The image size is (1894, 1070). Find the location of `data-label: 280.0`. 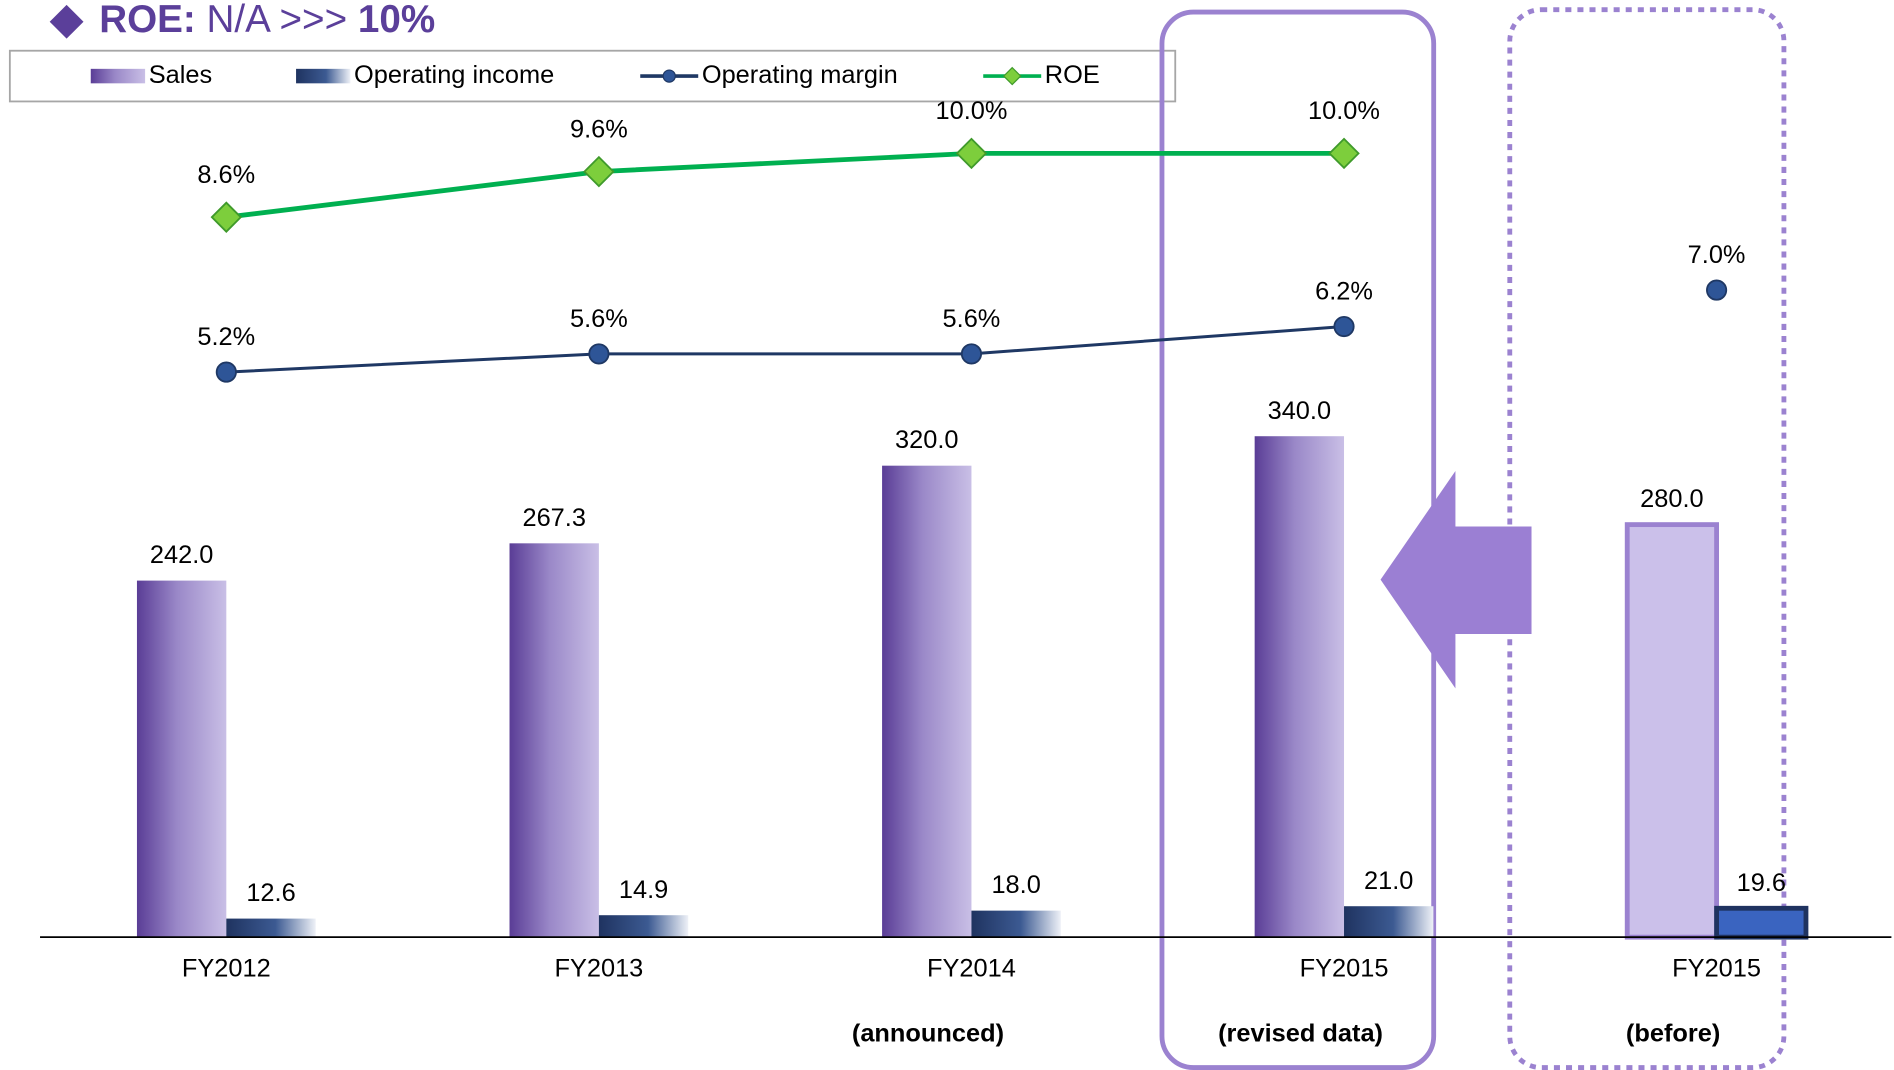

data-label: 280.0 is located at coordinates (1671, 499).